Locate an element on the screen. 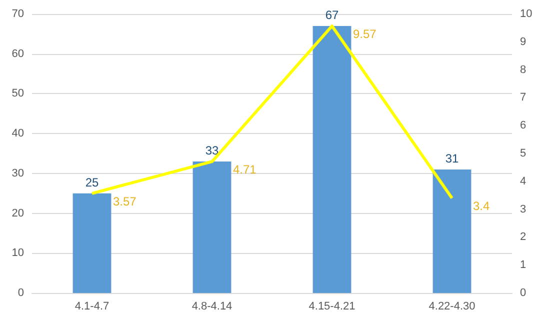  x-tick-label: 4.22-4.30 is located at coordinates (452, 306).